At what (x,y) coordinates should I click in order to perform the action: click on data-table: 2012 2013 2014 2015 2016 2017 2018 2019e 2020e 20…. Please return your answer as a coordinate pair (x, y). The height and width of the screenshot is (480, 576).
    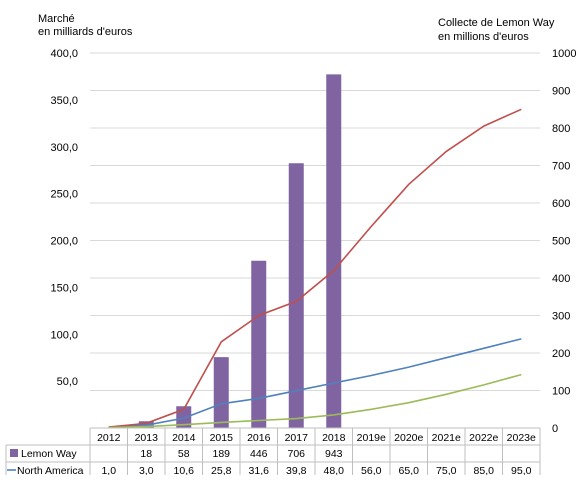
    Looking at the image, I should click on (273, 453).